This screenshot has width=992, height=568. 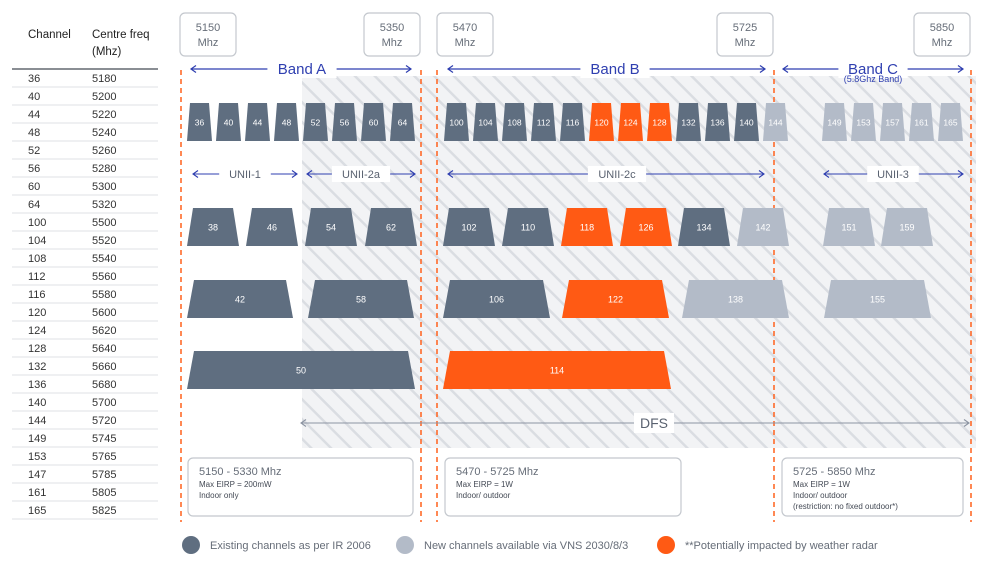 What do you see at coordinates (104, 169) in the screenshot?
I see `table-cell-freq: 5280` at bounding box center [104, 169].